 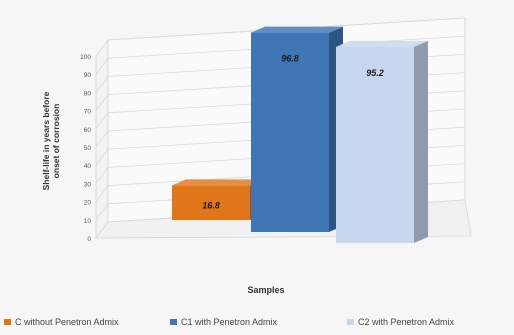 I want to click on y-tick-label: 10, so click(x=88, y=221).